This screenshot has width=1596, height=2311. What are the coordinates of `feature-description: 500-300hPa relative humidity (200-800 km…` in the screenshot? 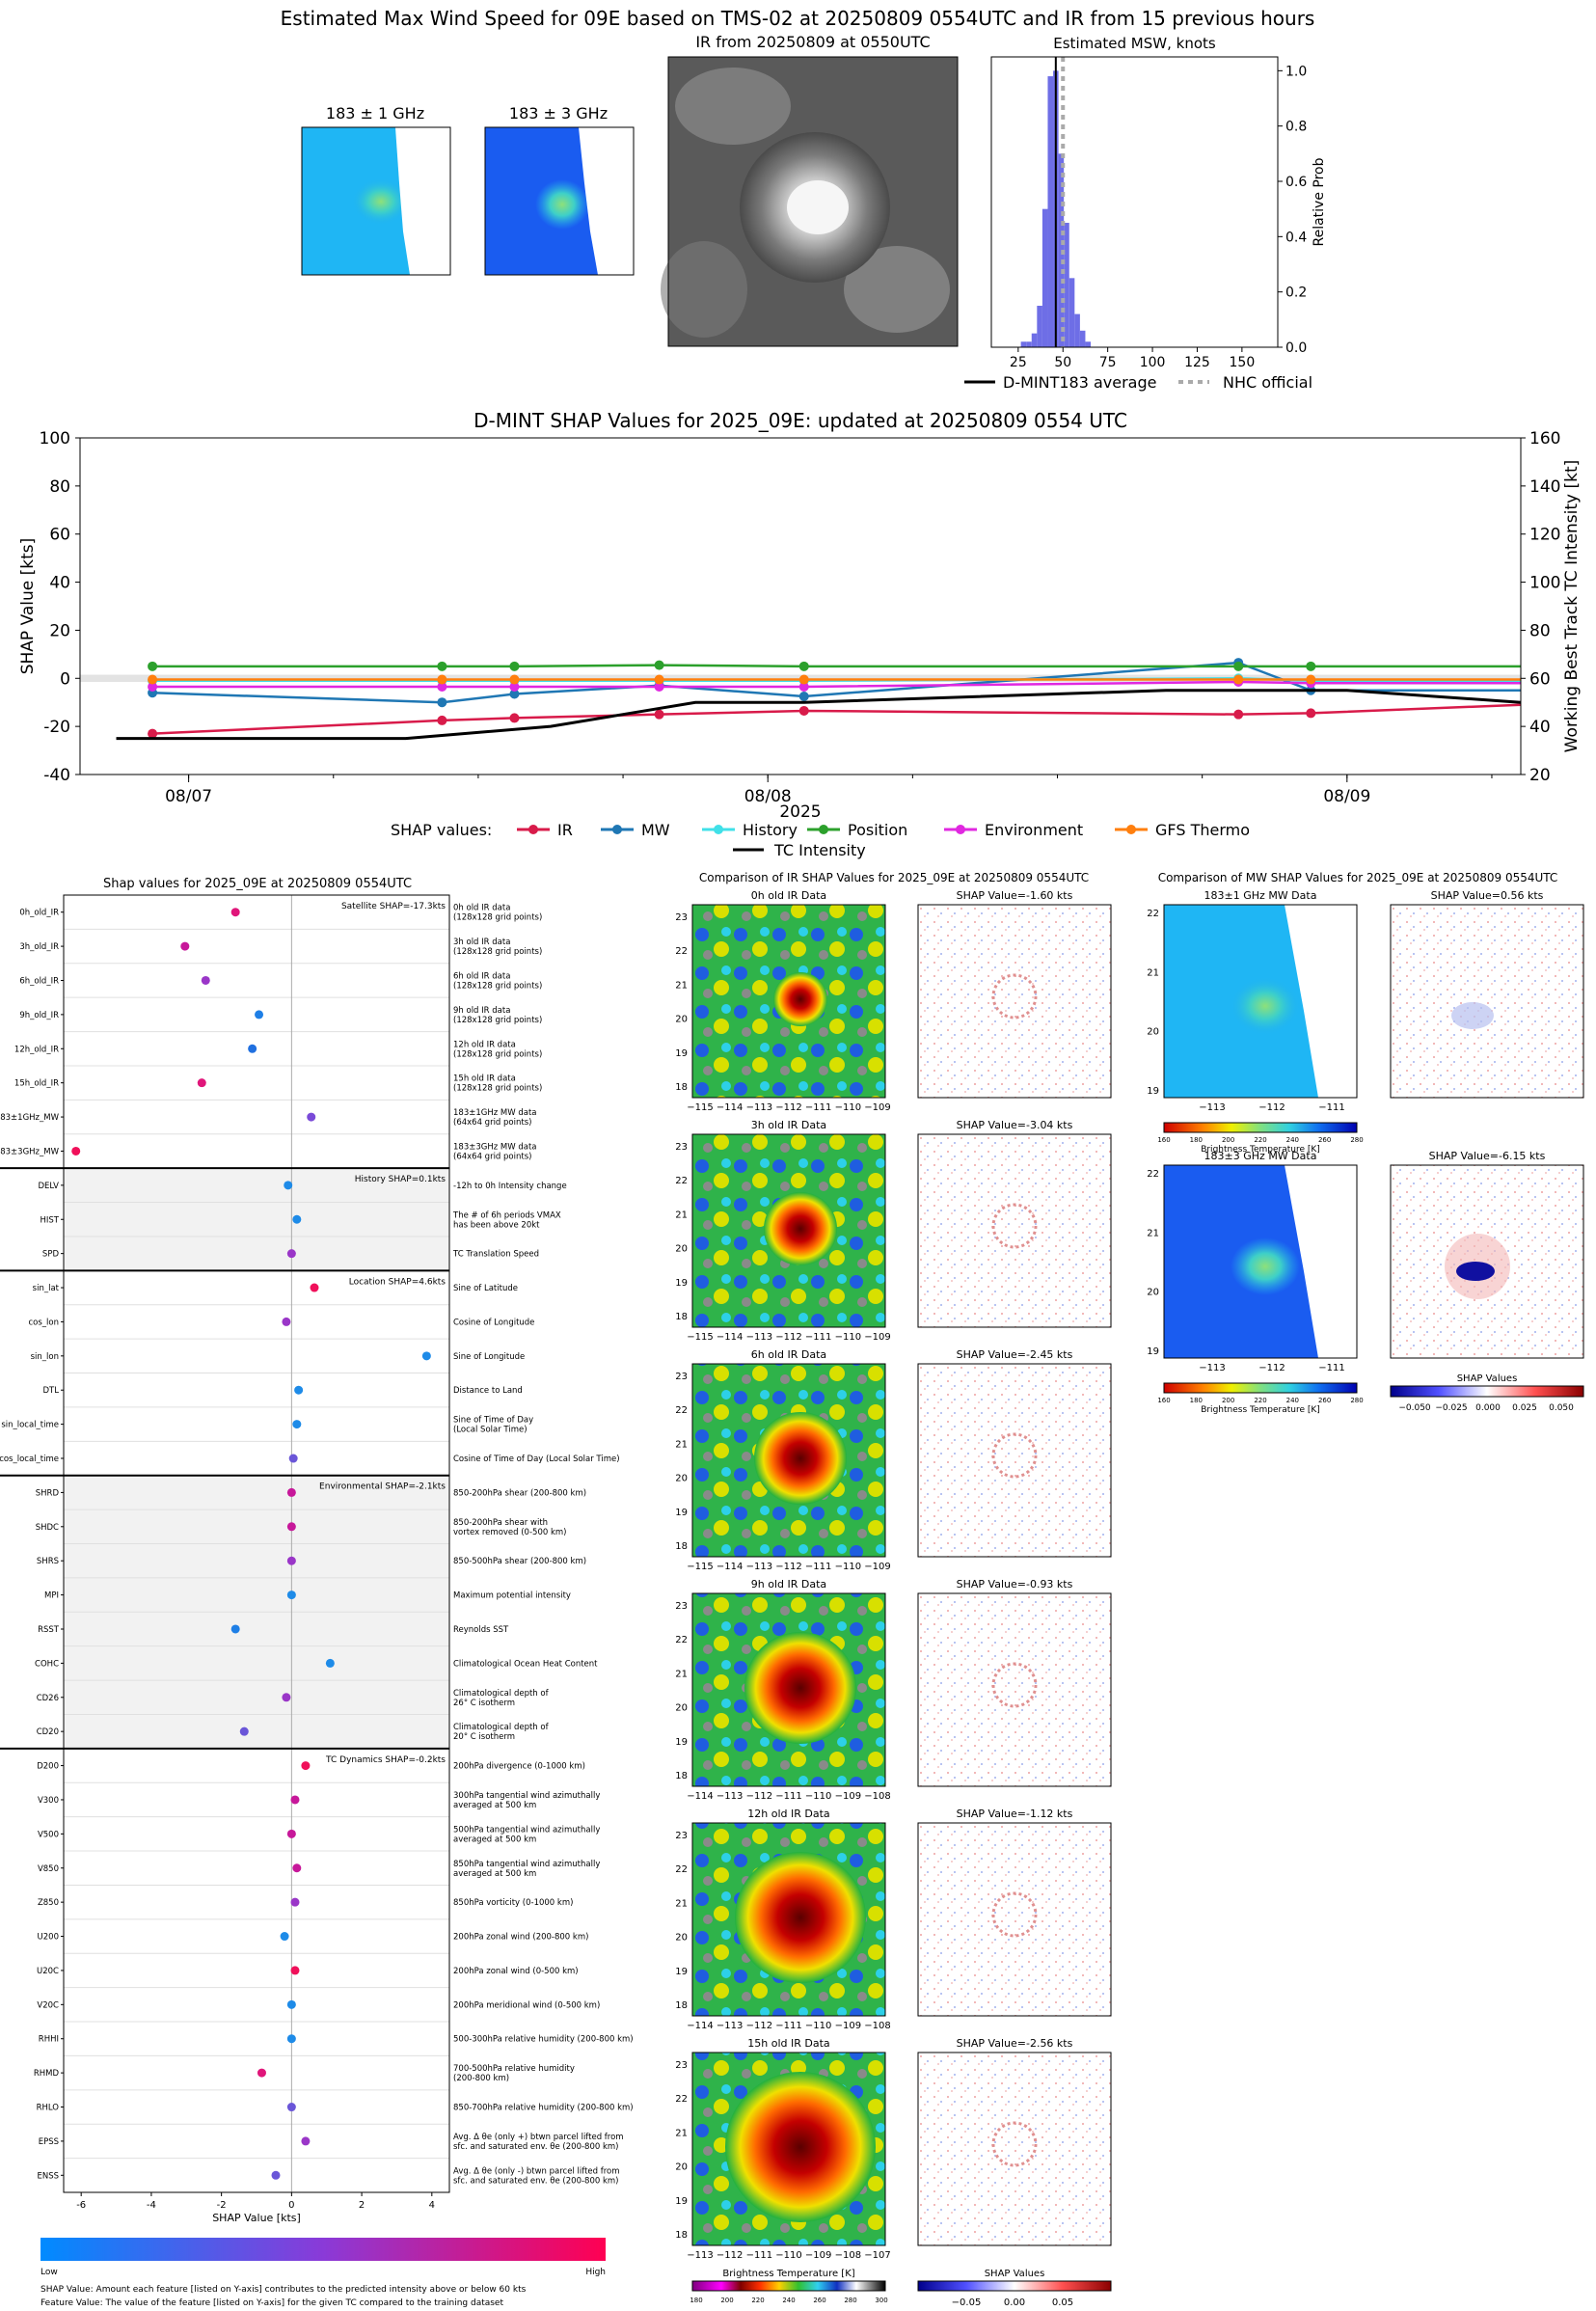 It's located at (543, 2040).